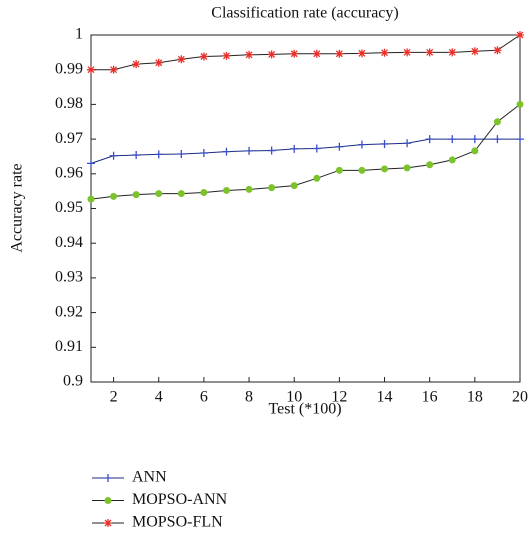  What do you see at coordinates (69, 172) in the screenshot?
I see `y-tick-label: 0.96` at bounding box center [69, 172].